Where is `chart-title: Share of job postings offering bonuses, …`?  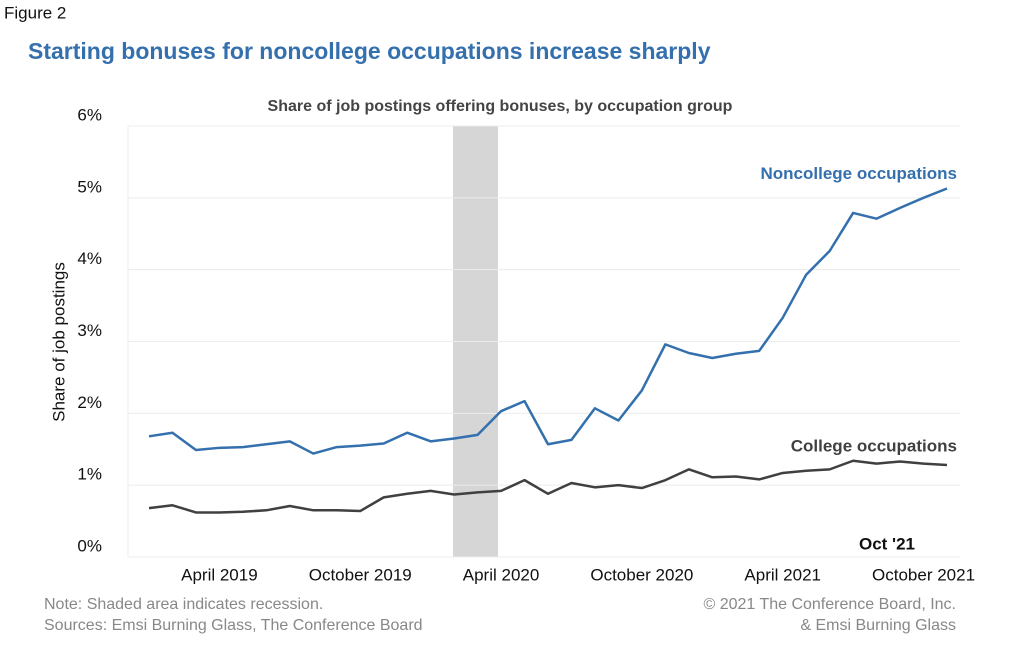
chart-title: Share of job postings offering bonuses, … is located at coordinates (500, 106).